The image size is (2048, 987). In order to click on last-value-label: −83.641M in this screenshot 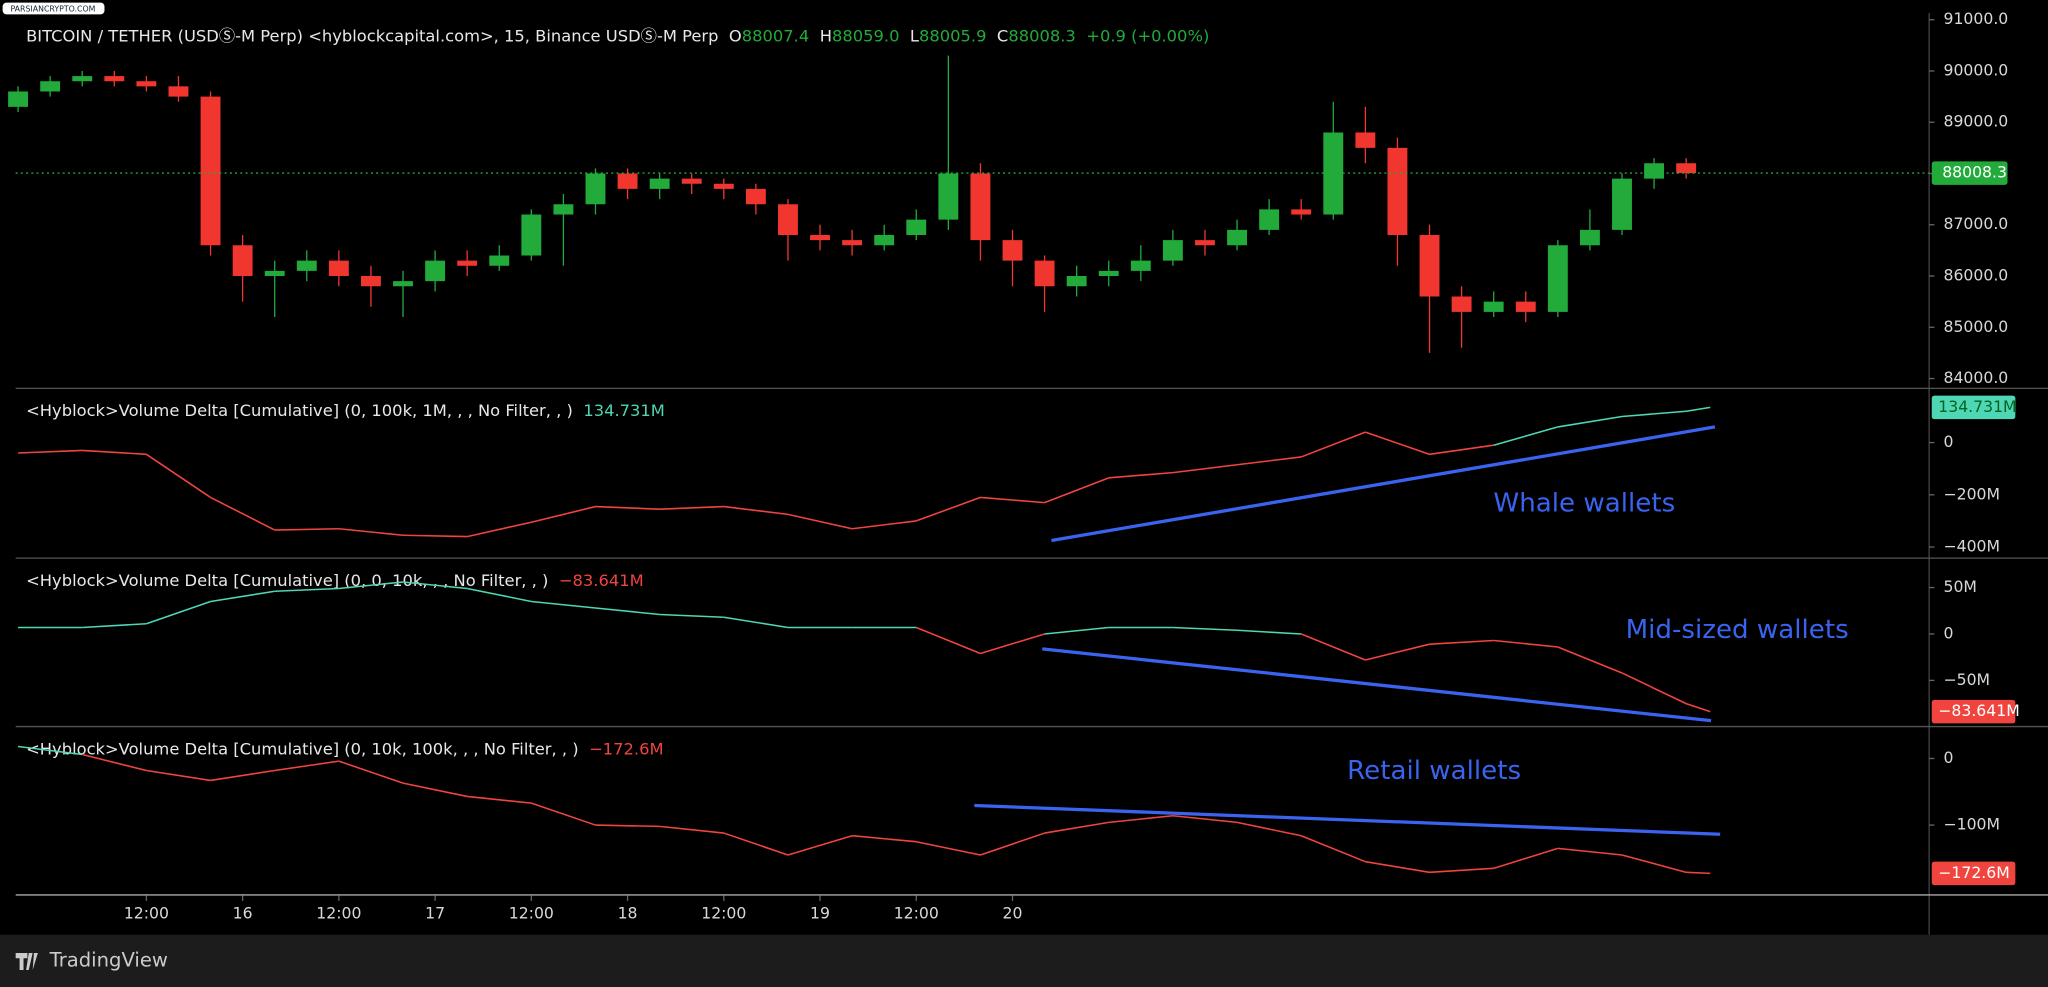, I will do `click(1978, 710)`.